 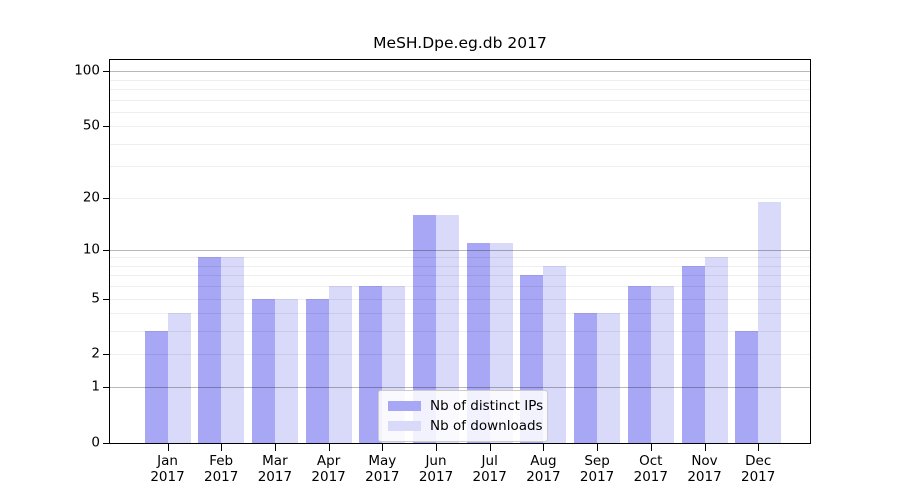 I want to click on x-tick-label: Apr 2017, so click(x=328, y=469).